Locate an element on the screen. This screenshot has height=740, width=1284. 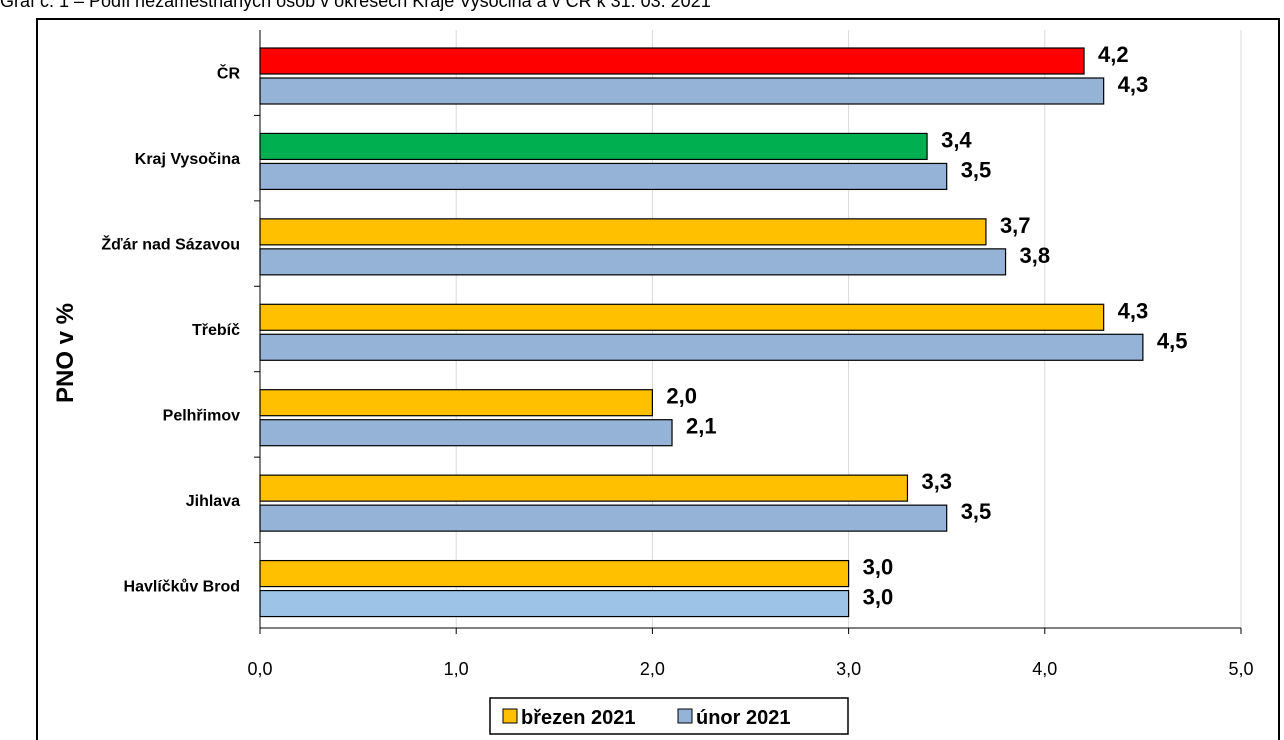
y-axis-title: PNO v % is located at coordinates (65, 353).